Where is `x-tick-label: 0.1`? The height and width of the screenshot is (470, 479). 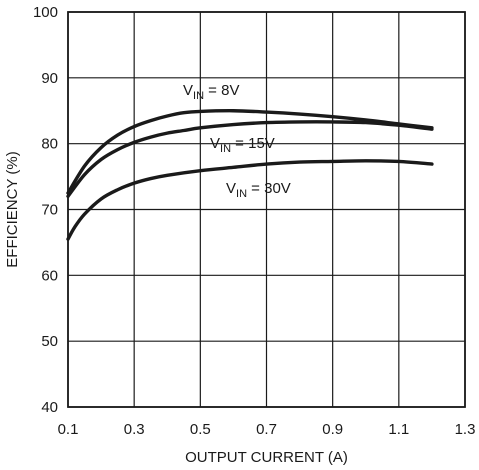
x-tick-label: 0.1 is located at coordinates (68, 429).